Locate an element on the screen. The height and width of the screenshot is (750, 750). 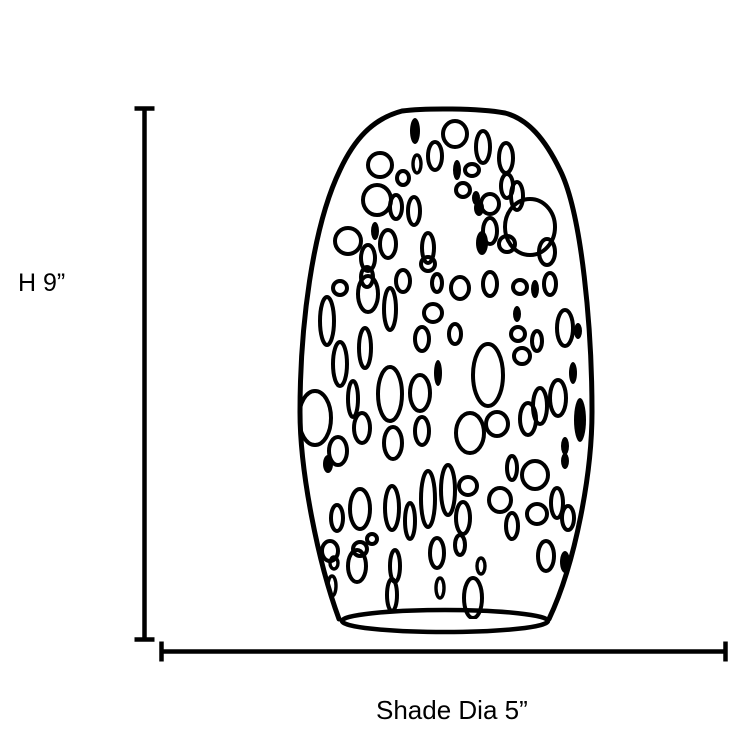
height-dimension-line is located at coordinates (144, 374).